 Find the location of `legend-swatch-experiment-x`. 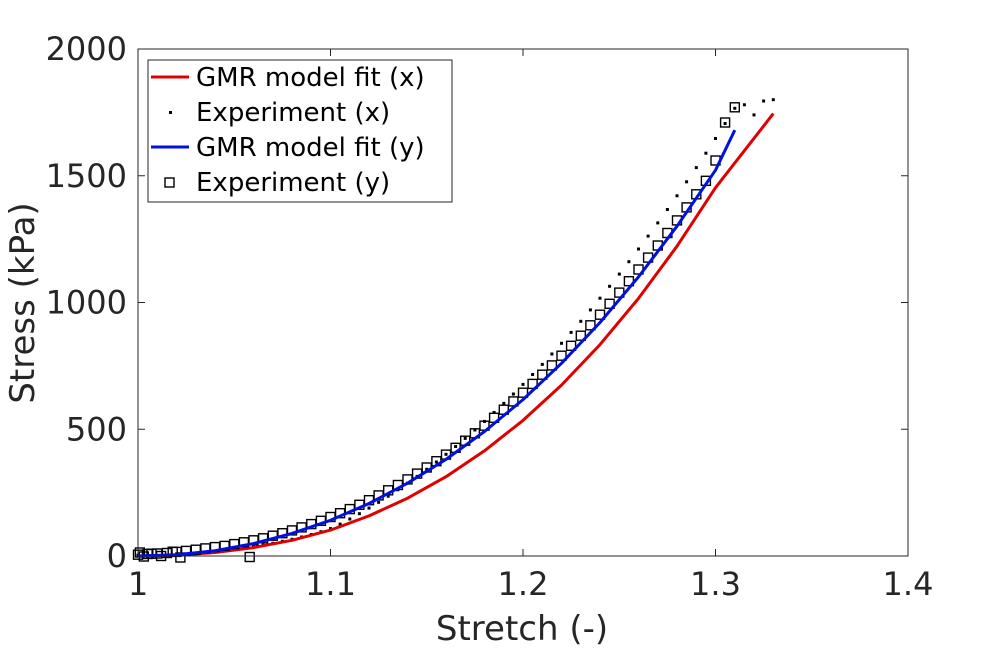

legend-swatch-experiment-x is located at coordinates (170, 112).